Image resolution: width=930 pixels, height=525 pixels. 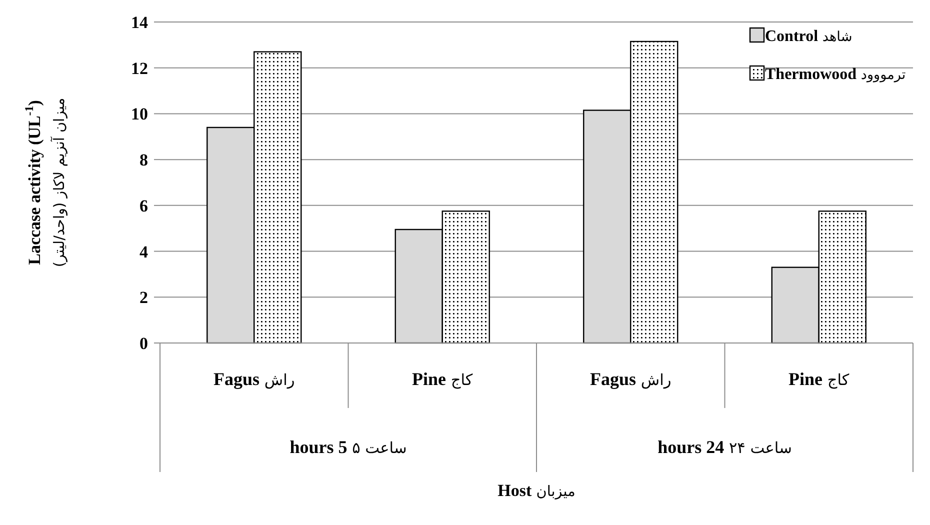 I want to click on y-tick-label: 8, so click(x=144, y=160).